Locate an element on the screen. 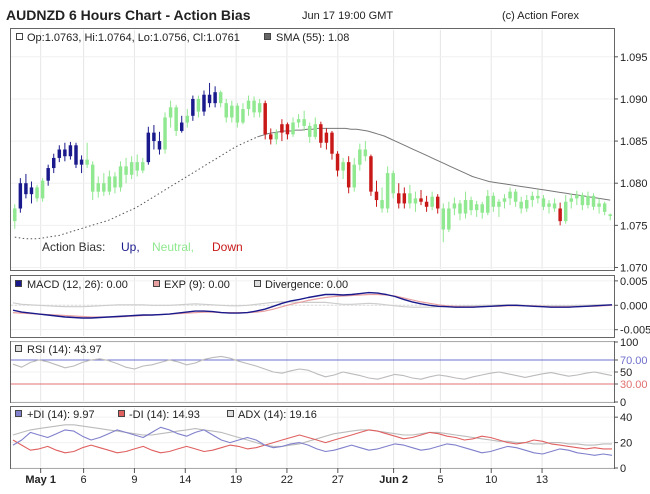 The width and height of the screenshot is (650, 494). exp-legend-swatch is located at coordinates (156, 283).